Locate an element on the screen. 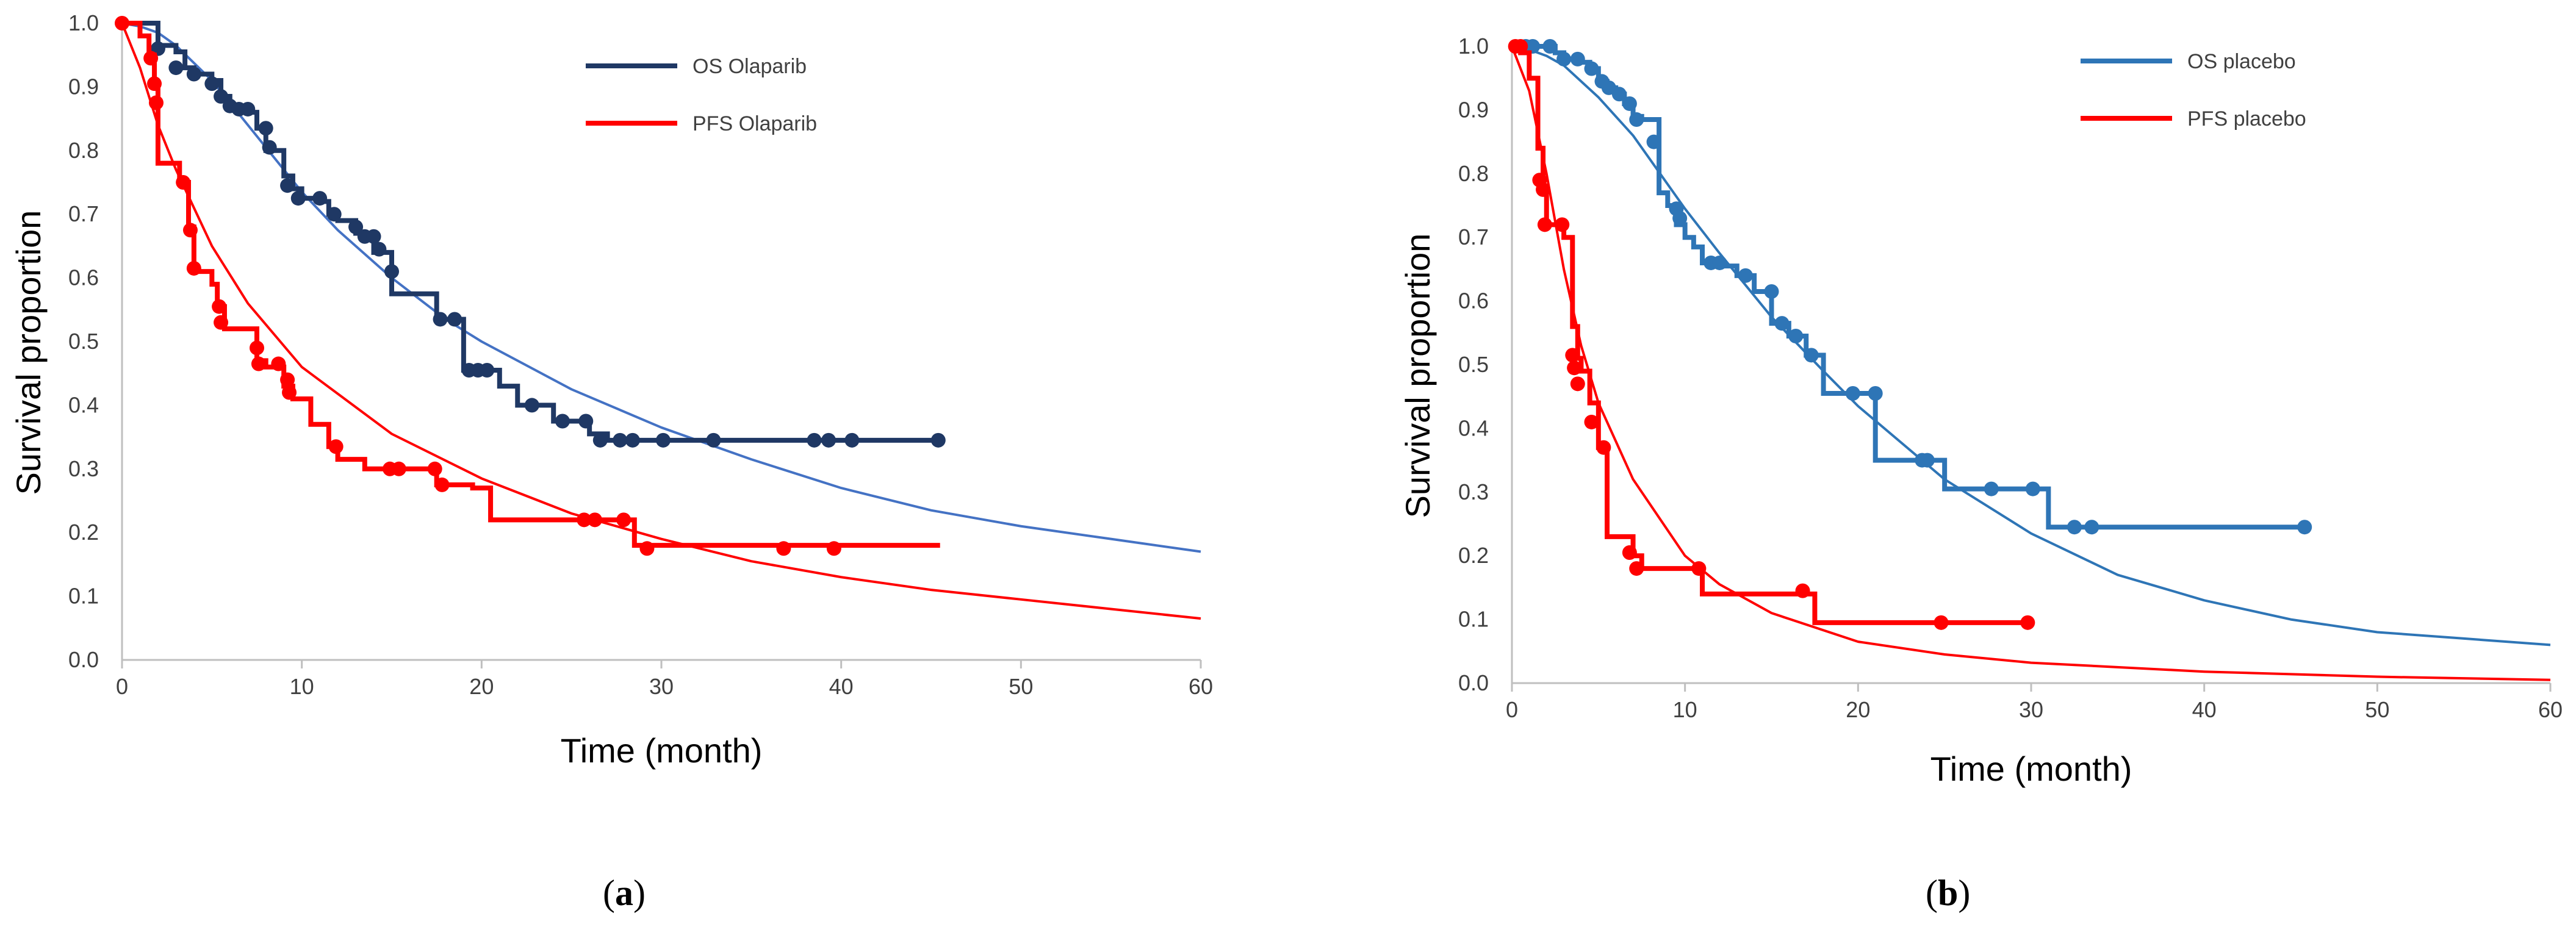 The width and height of the screenshot is (2576, 935). x-tick-label: 0 is located at coordinates (1512, 709).